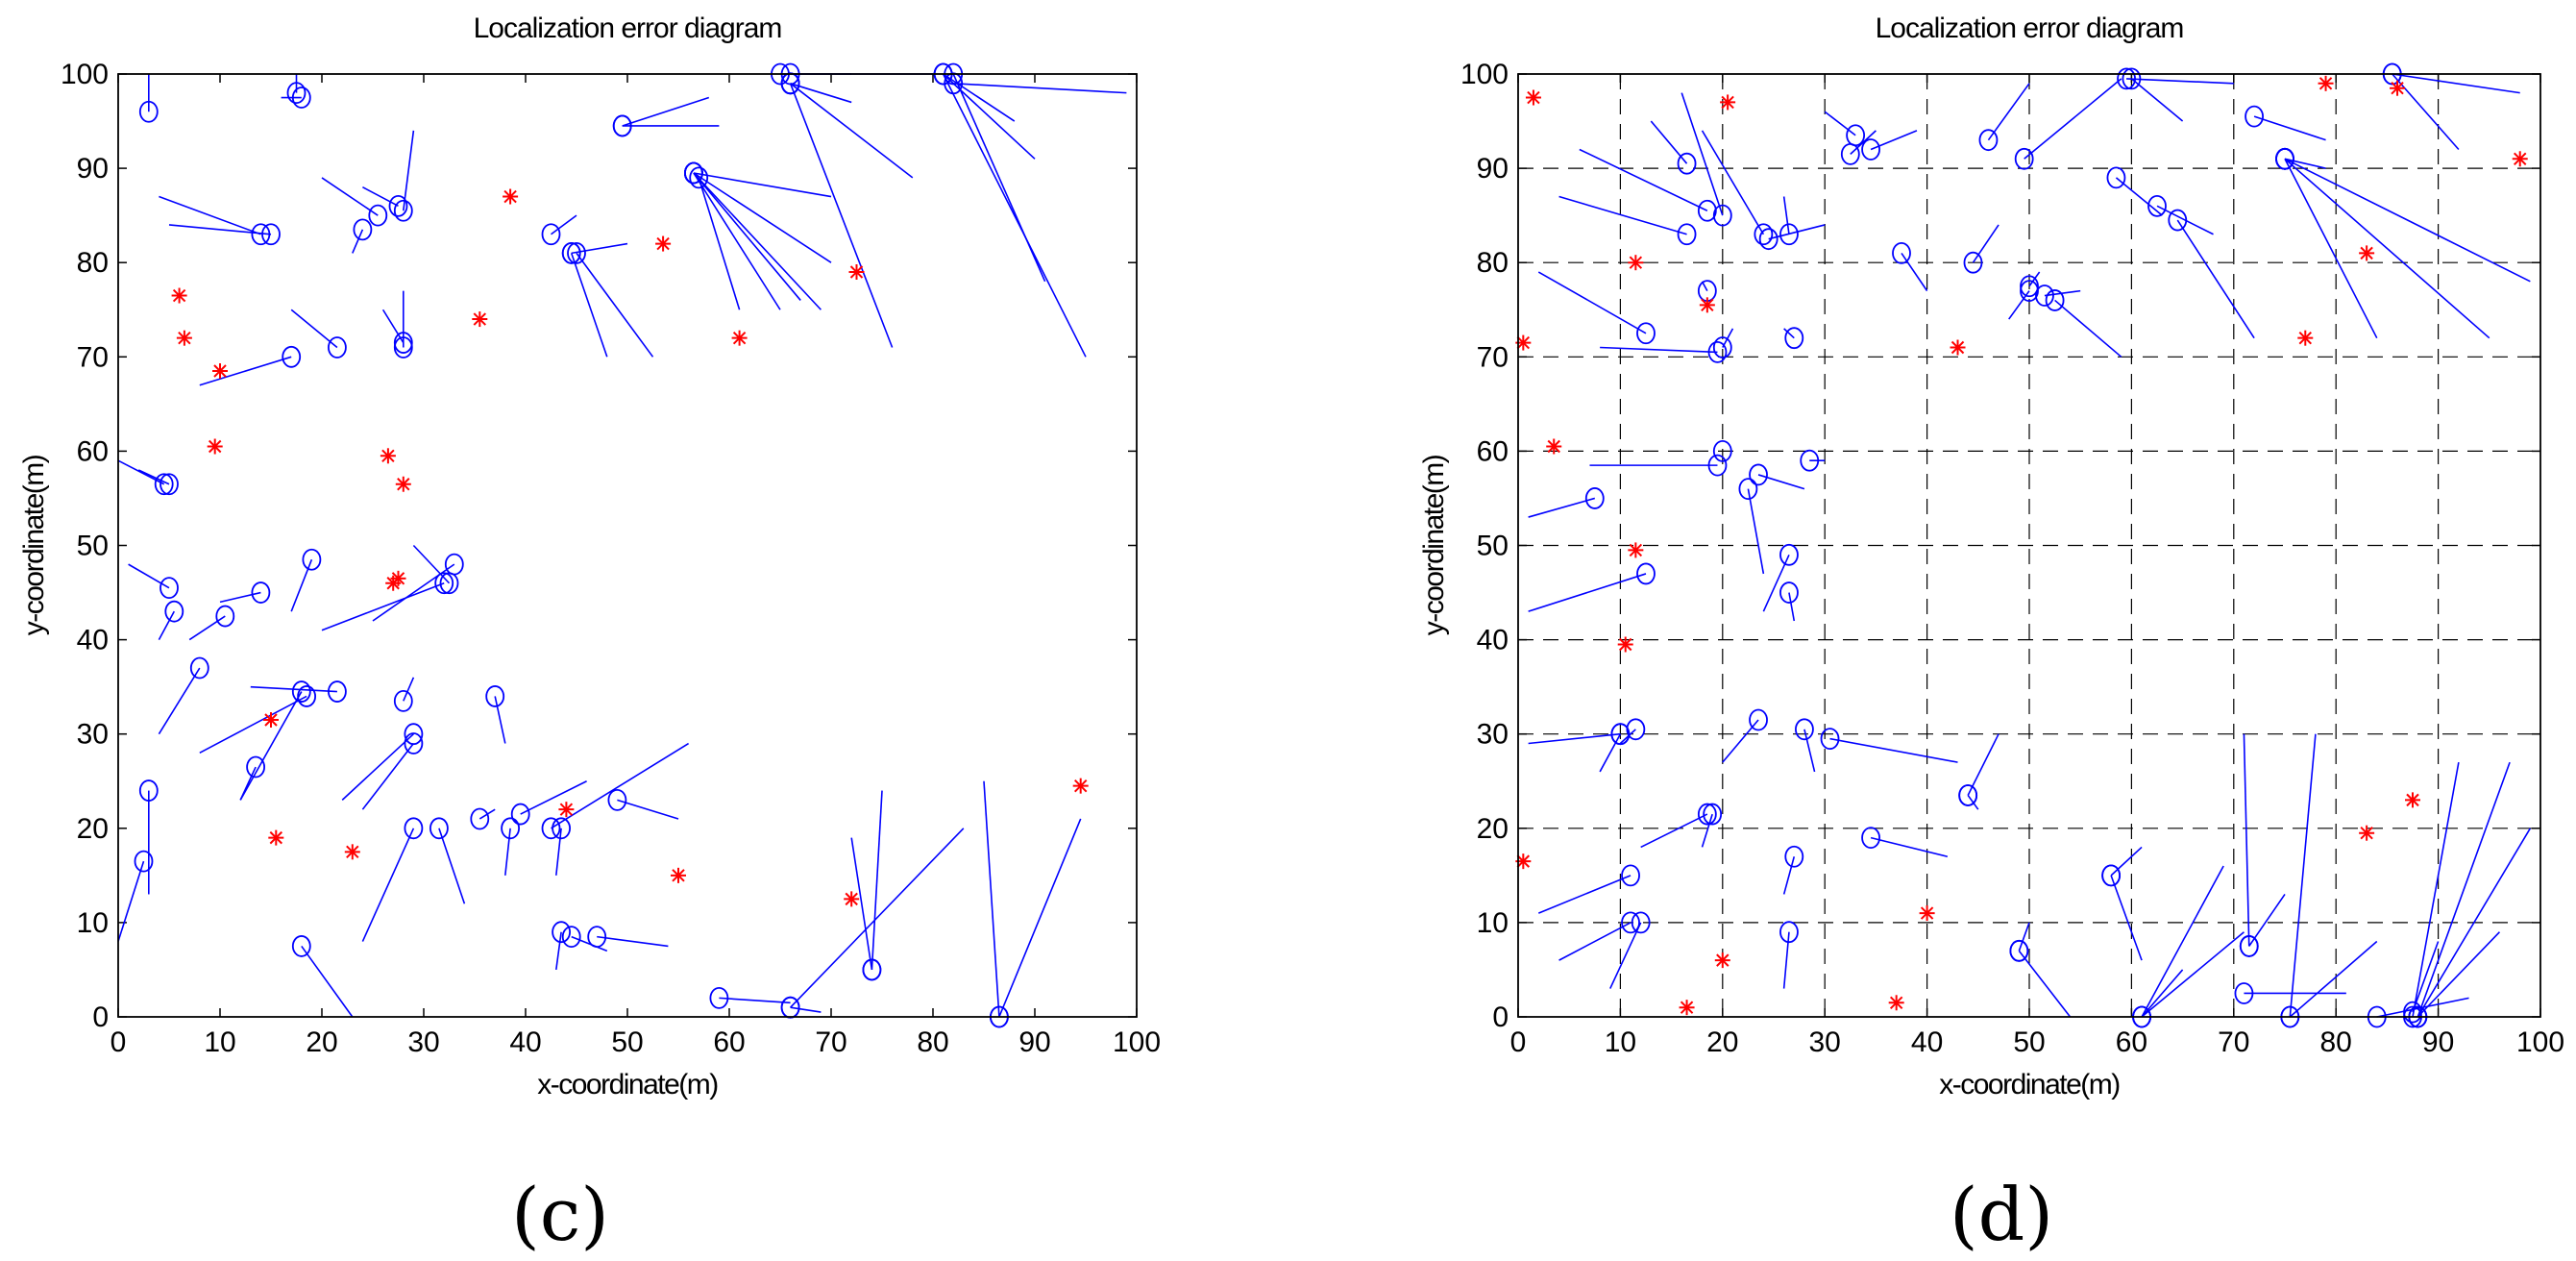  I want to click on y-tick-label: 40, so click(93, 641).